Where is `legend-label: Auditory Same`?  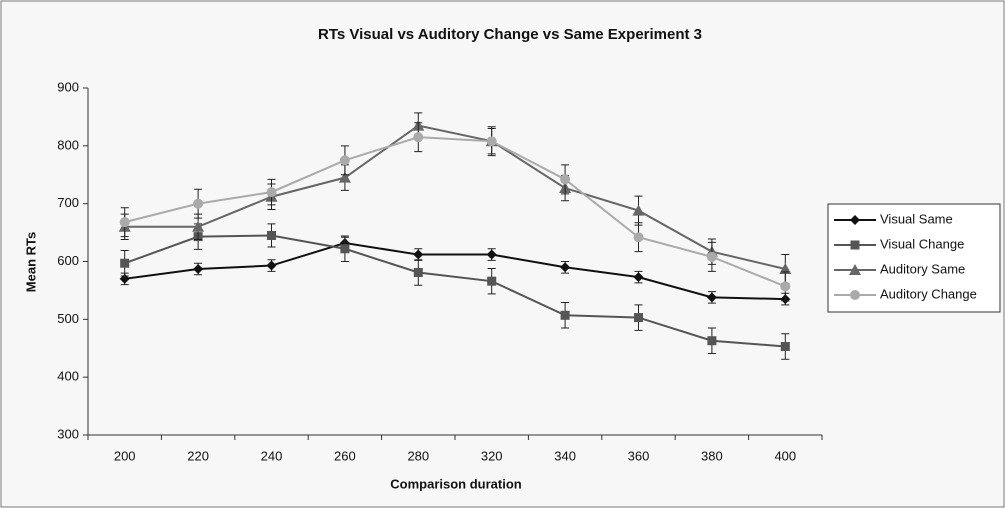
legend-label: Auditory Same is located at coordinates (922, 268).